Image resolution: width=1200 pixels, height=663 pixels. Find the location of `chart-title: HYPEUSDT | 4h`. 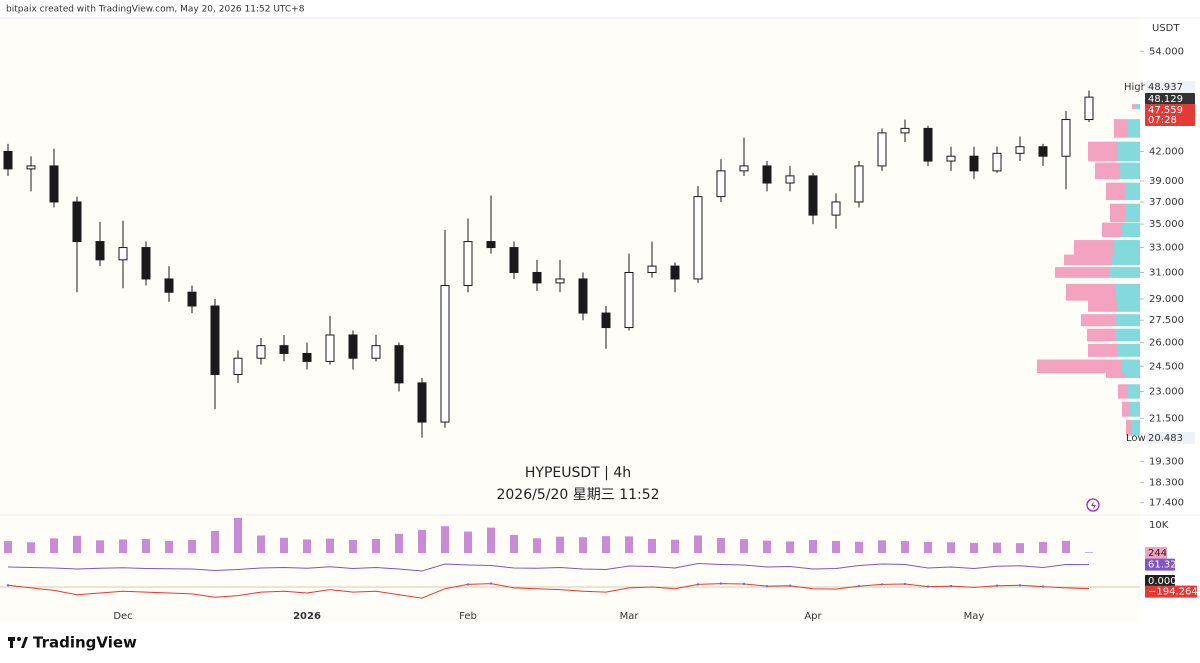

chart-title: HYPEUSDT | 4h is located at coordinates (578, 473).